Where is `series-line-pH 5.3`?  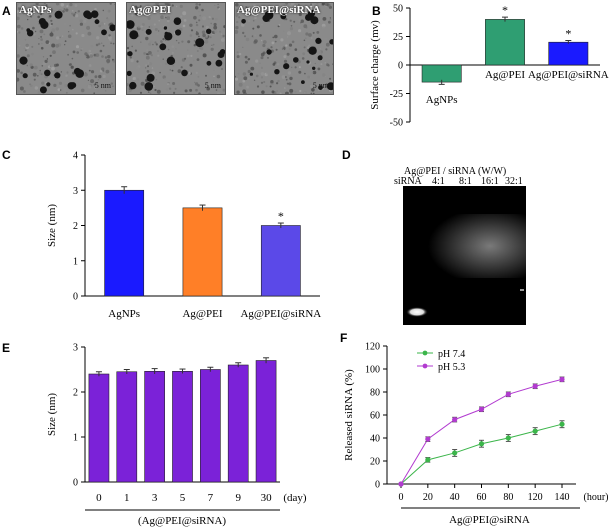 series-line-pH 5.3 is located at coordinates (481, 431).